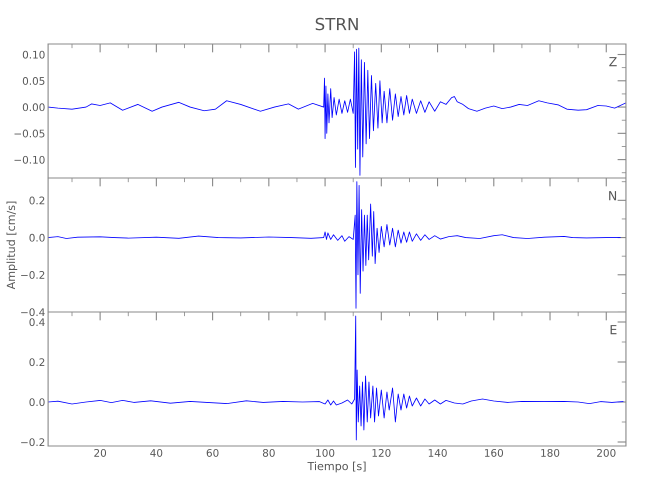 The width and height of the screenshot is (650, 500). I want to click on y-tick-label: 0.00, so click(33, 107).